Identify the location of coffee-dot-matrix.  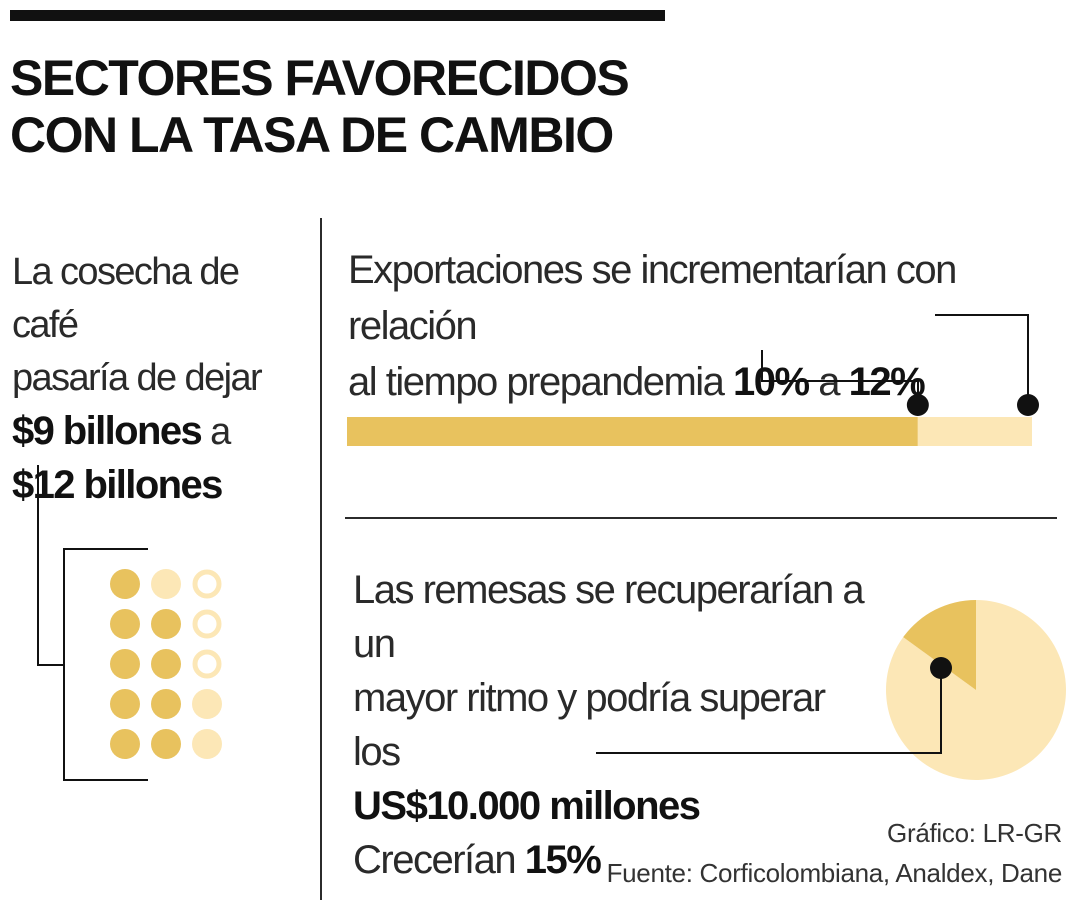
(129, 623).